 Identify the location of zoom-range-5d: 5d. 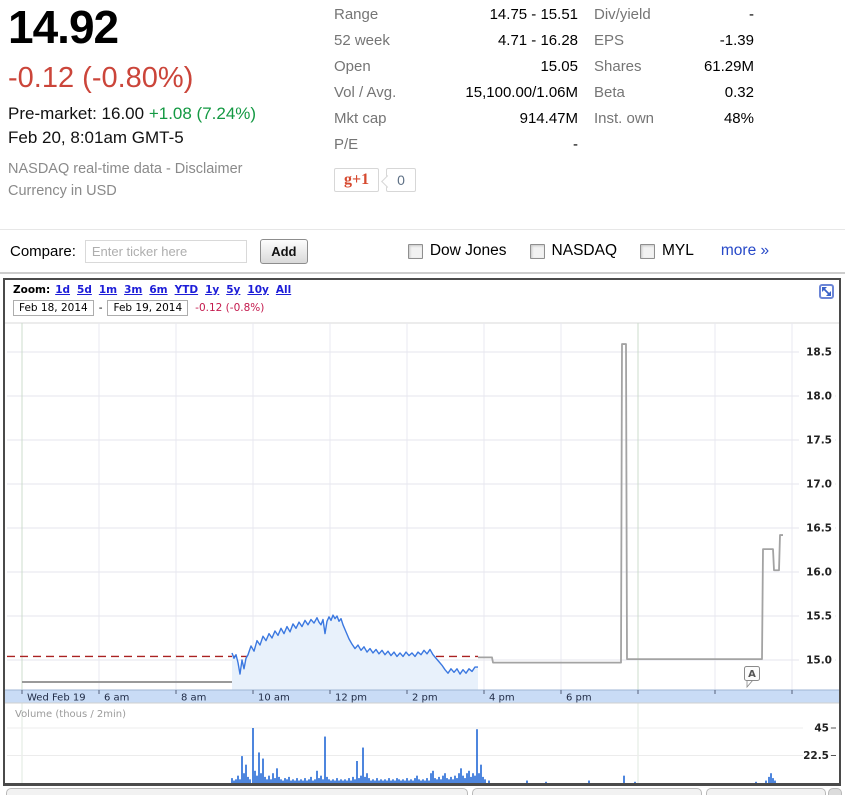
(84, 290).